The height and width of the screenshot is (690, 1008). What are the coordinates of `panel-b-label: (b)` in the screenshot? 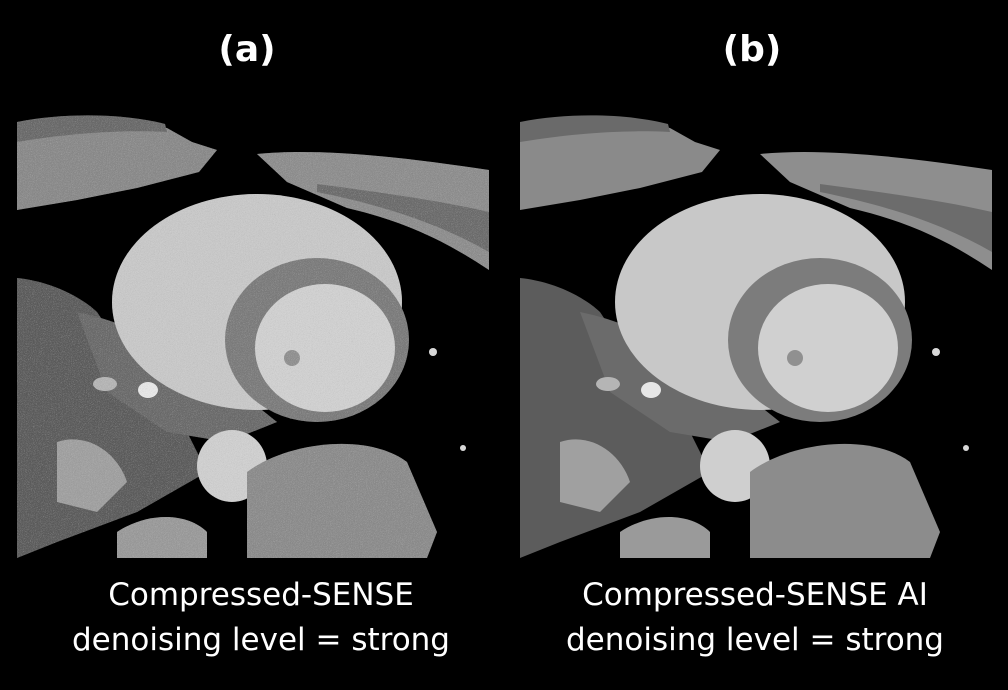 It's located at (752, 49).